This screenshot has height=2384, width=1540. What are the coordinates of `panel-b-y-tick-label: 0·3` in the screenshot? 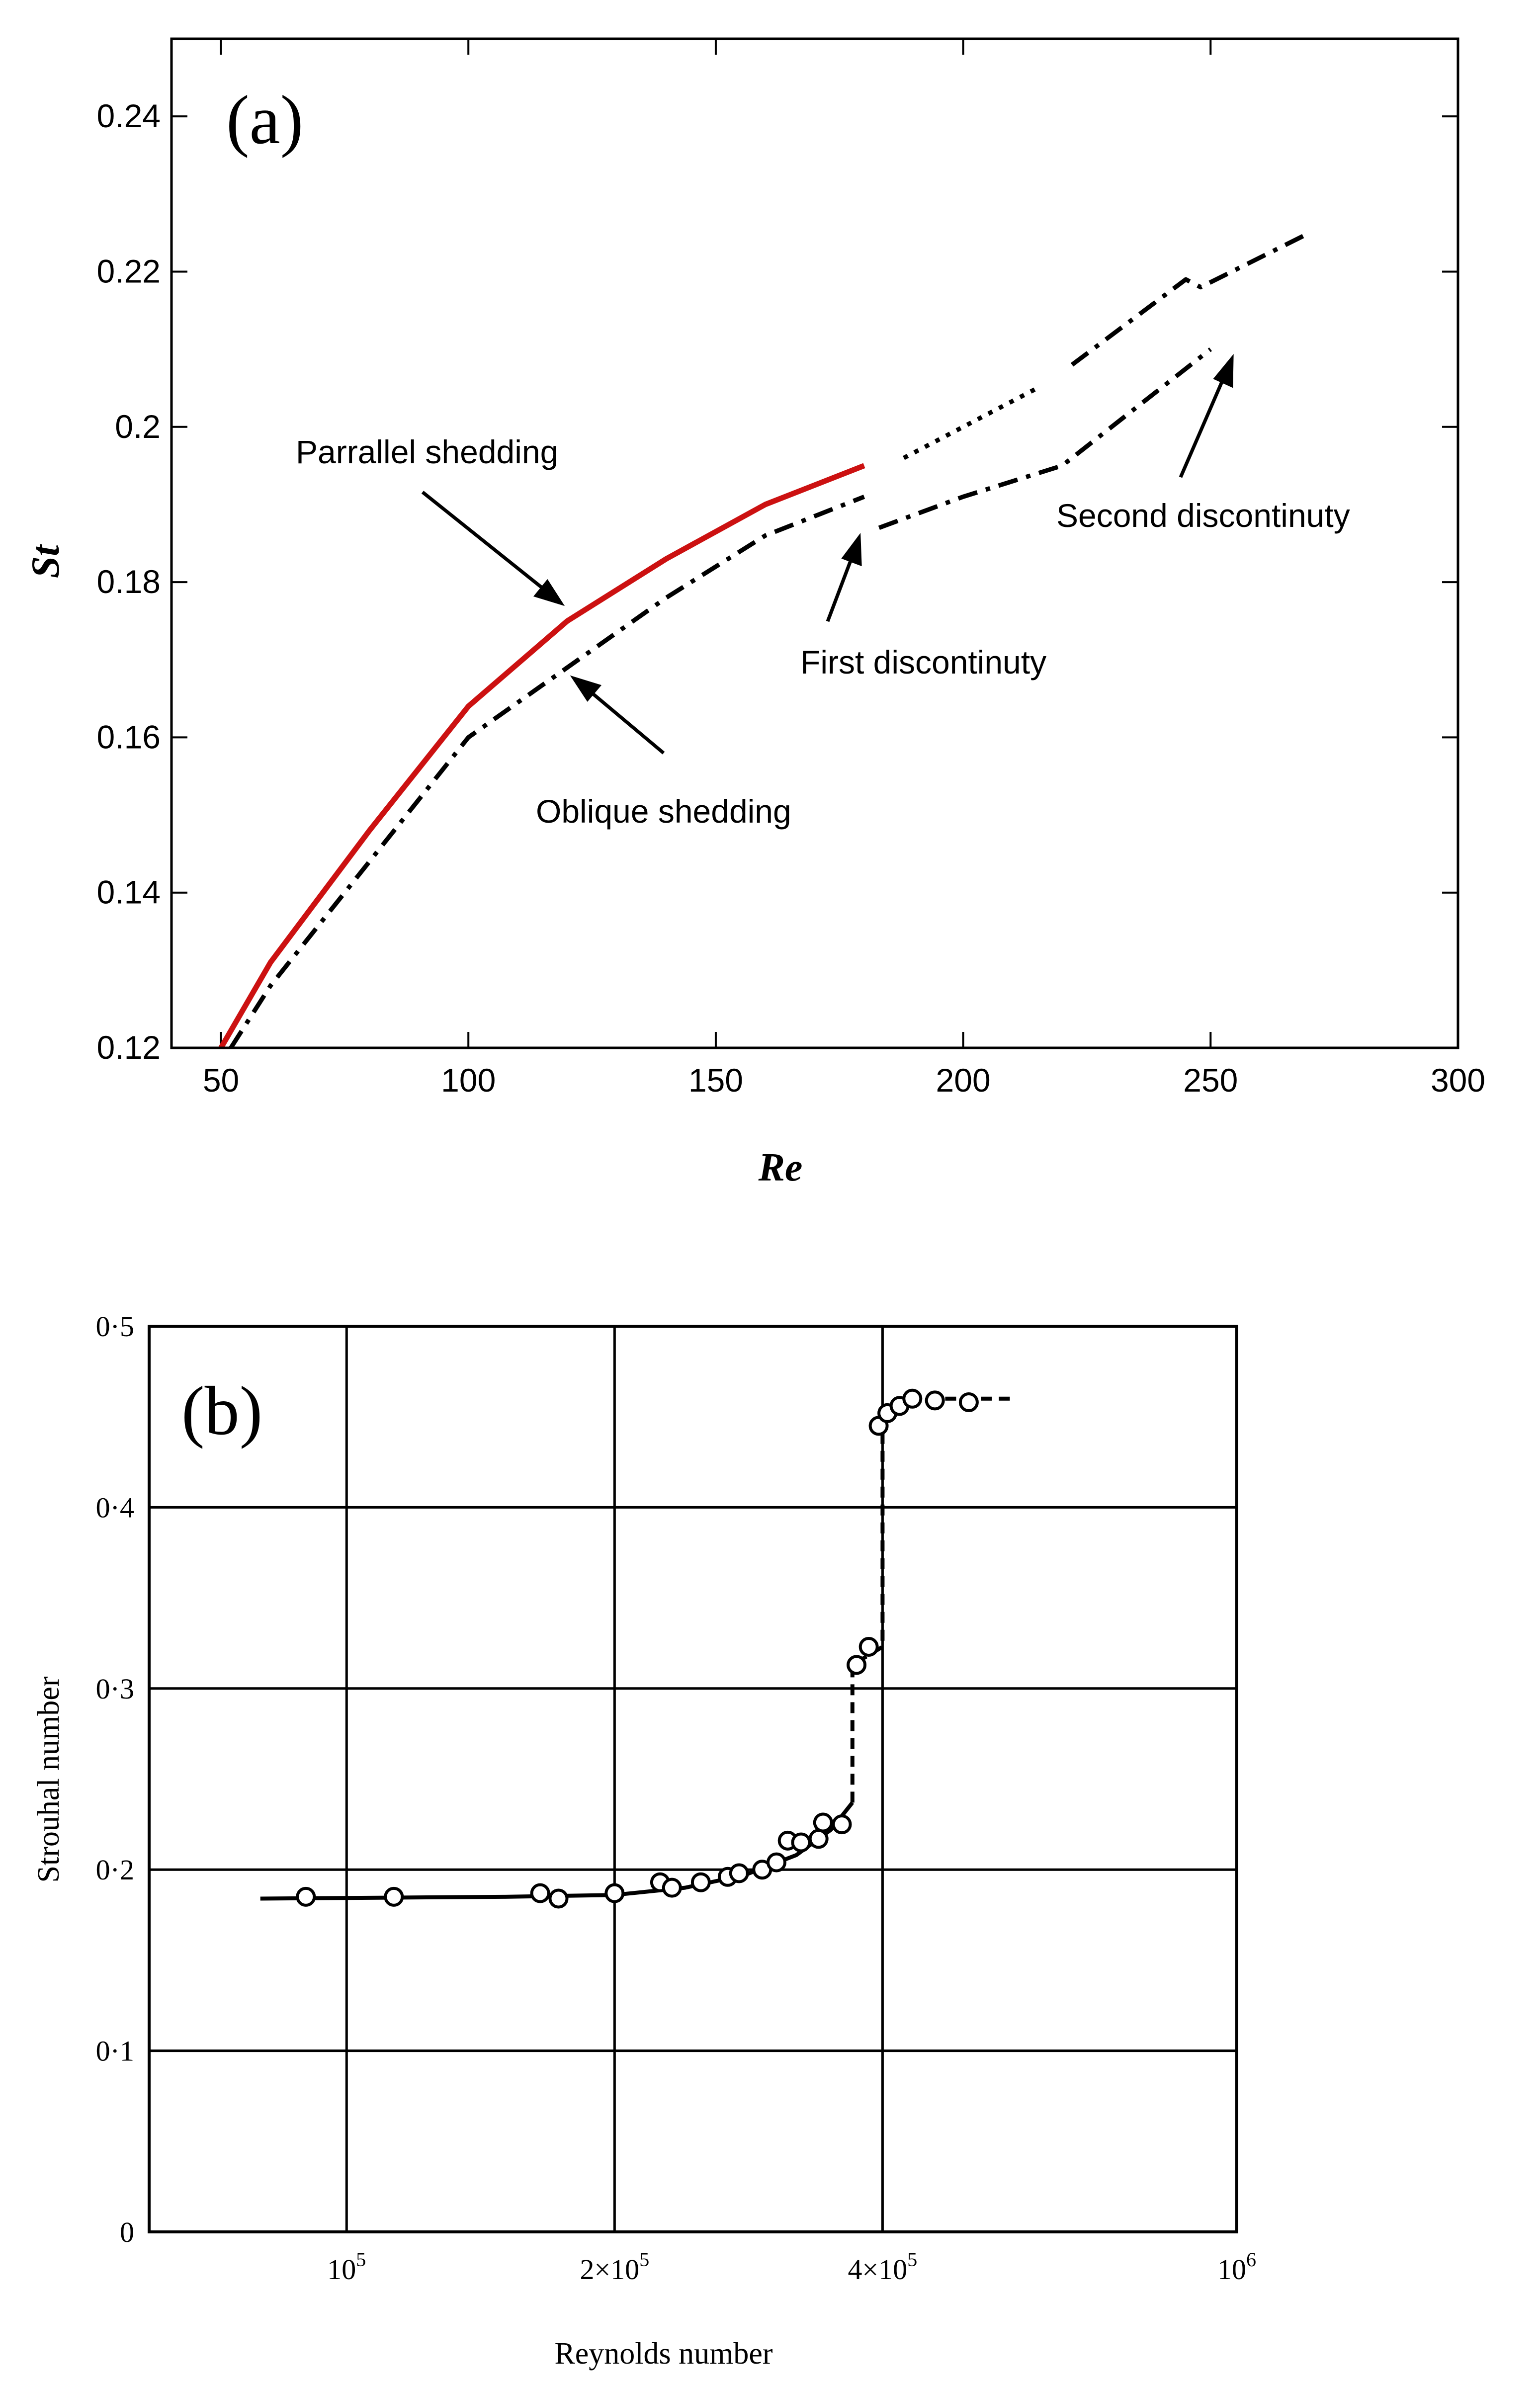 It's located at (115, 1689).